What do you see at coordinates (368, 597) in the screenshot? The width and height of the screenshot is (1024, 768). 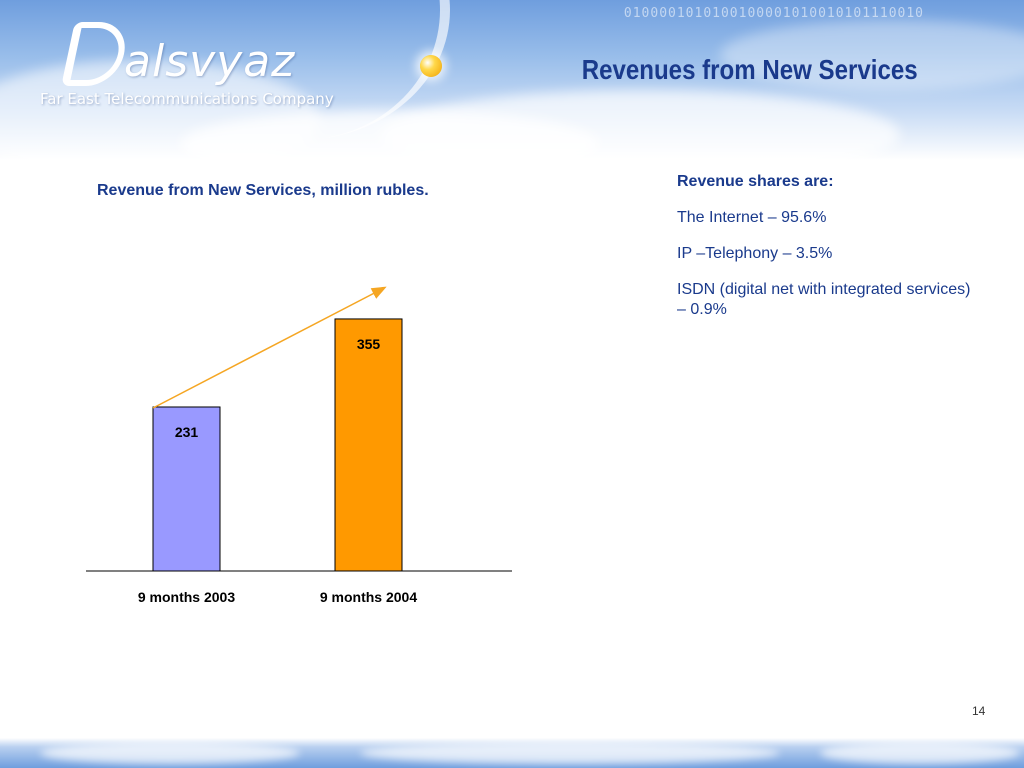 I see `x-tick-label-2: 9 months 2004` at bounding box center [368, 597].